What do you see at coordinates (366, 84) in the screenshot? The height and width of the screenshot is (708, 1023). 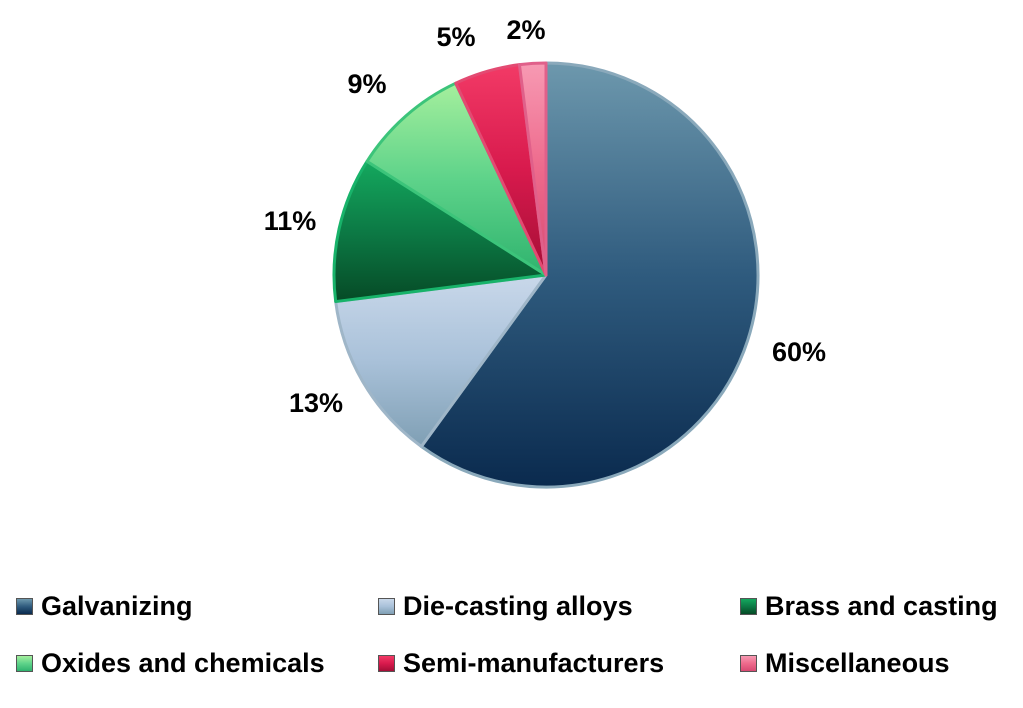 I see `value-label-oxides-and-chemicals: 9%` at bounding box center [366, 84].